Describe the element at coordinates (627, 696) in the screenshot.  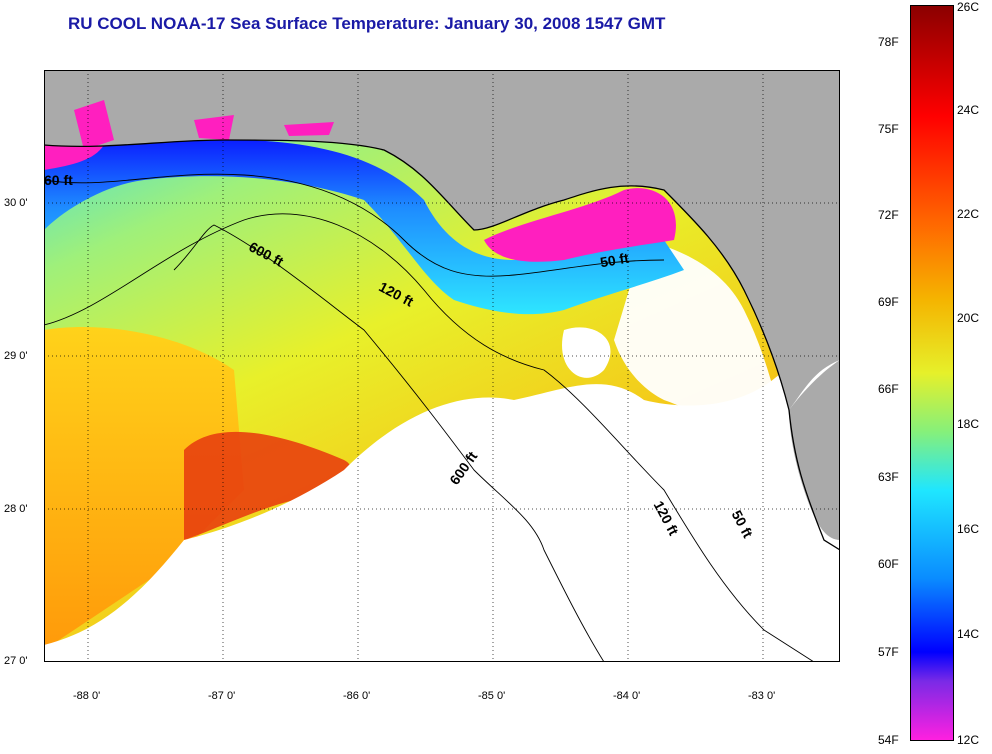
I see `lon-tick-label: -84 0'` at that location.